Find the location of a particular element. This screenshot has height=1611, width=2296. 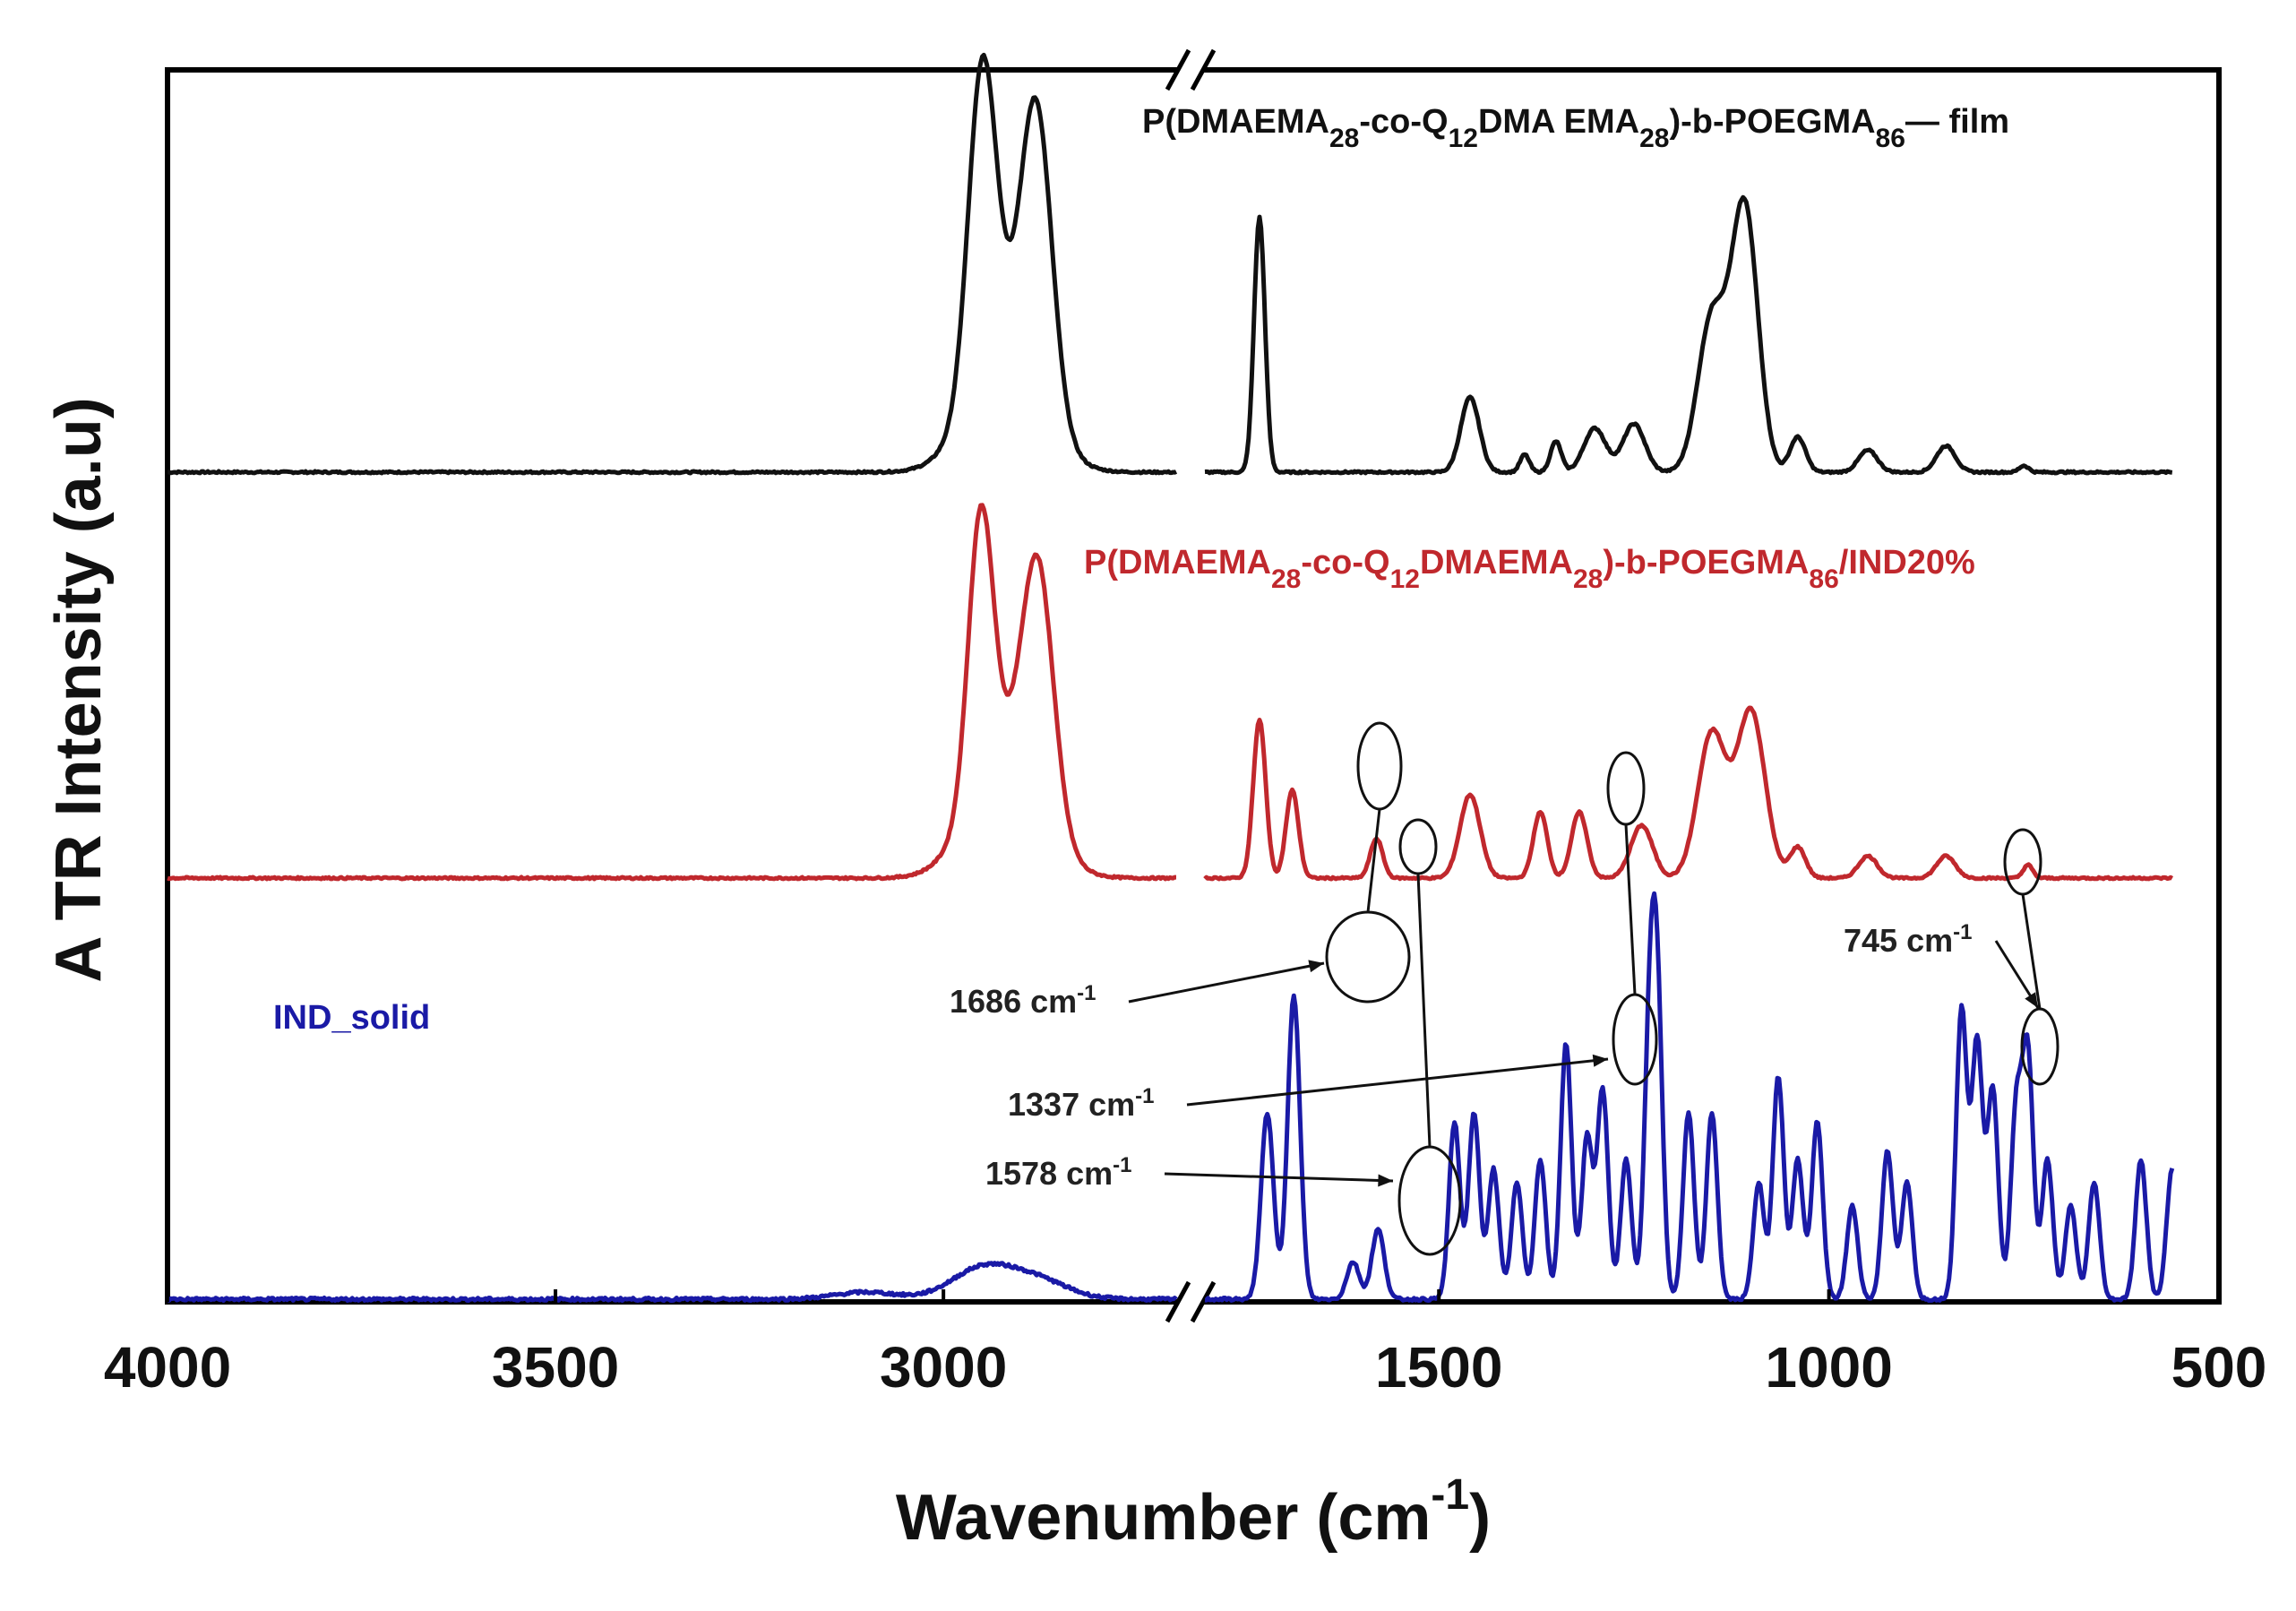

annotation-1: 1686 cm-1 is located at coordinates (1180, 871).